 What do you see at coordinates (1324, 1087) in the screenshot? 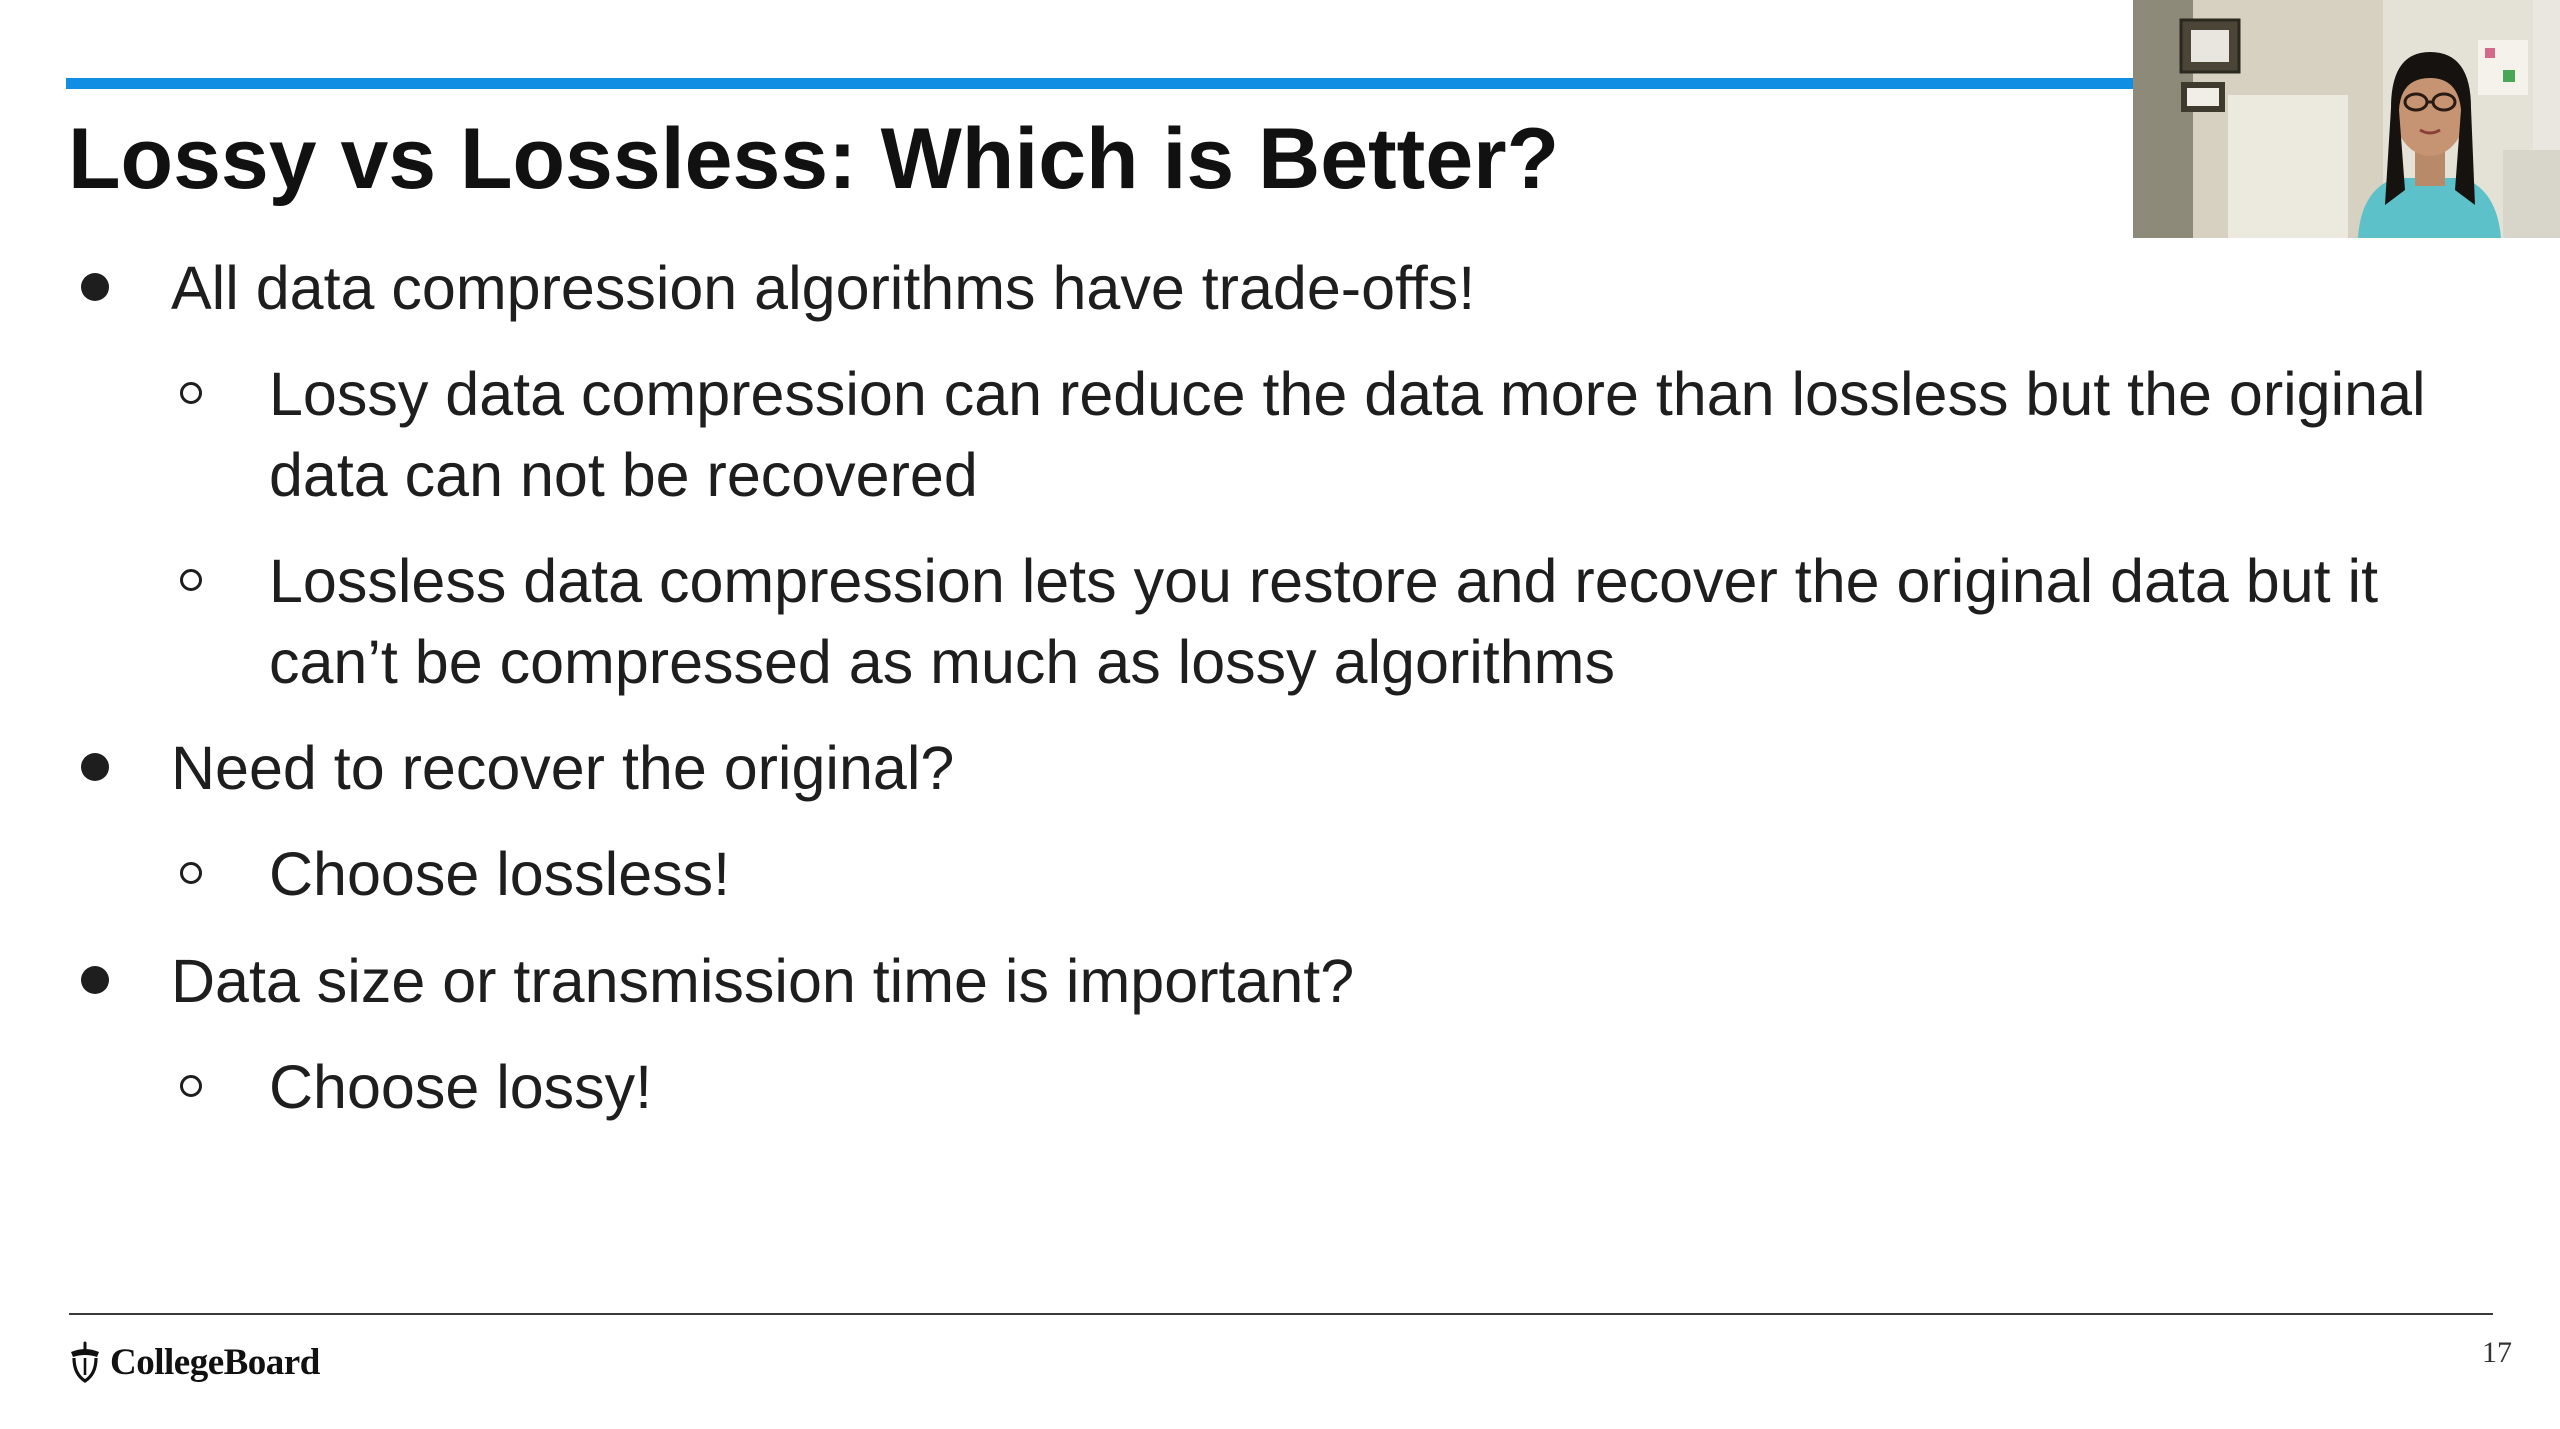
I see `sub-bullet-item: Choose lossy!` at bounding box center [1324, 1087].